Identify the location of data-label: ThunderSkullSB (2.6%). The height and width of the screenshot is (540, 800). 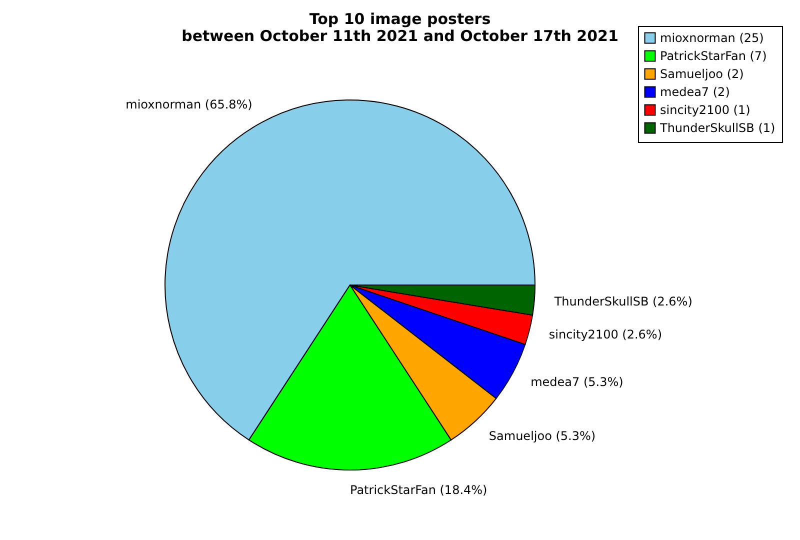
(622, 301).